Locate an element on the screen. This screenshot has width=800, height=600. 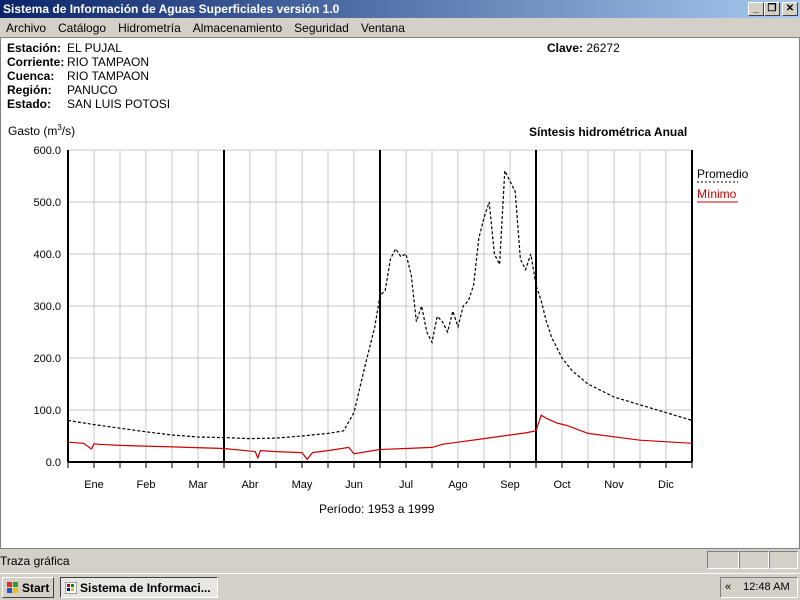
x-tick-label: Dic is located at coordinates (666, 485).